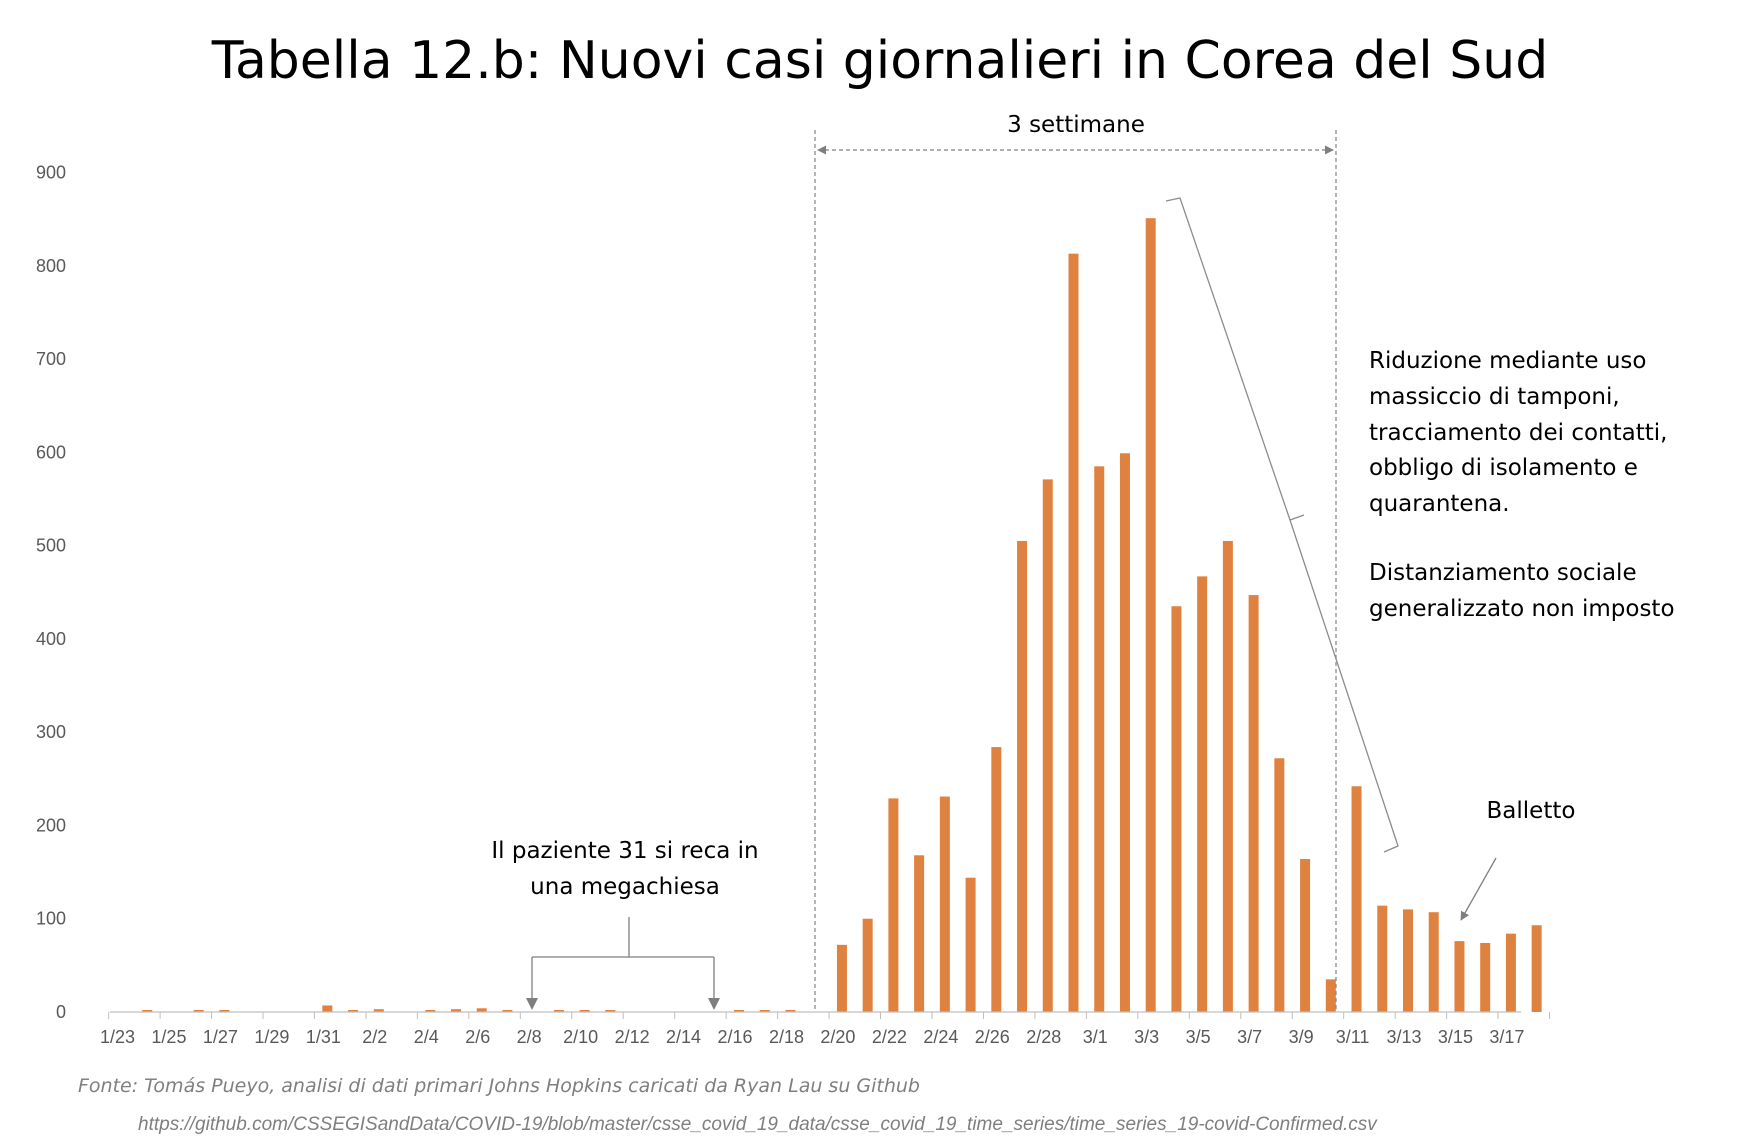 This screenshot has height=1137, width=1760. What do you see at coordinates (51, 546) in the screenshot?
I see `y-tick-label: 500` at bounding box center [51, 546].